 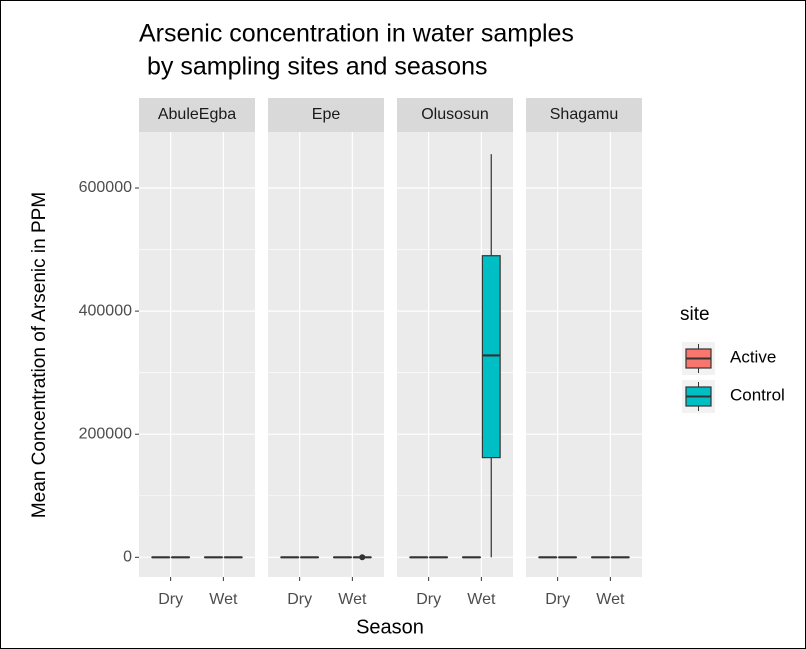 I want to click on strip-label: AbuleEgba, so click(x=197, y=114).